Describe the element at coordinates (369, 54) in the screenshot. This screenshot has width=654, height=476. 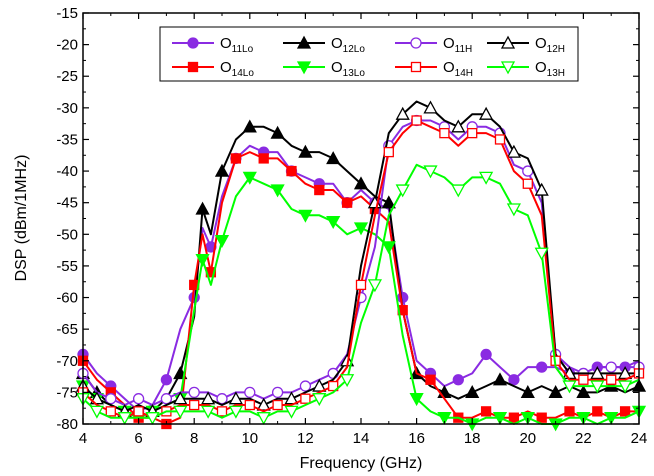
I see `legend: O11Lo O12Lo O14Lo O13Lo O11H O12H O14H O13H` at that location.